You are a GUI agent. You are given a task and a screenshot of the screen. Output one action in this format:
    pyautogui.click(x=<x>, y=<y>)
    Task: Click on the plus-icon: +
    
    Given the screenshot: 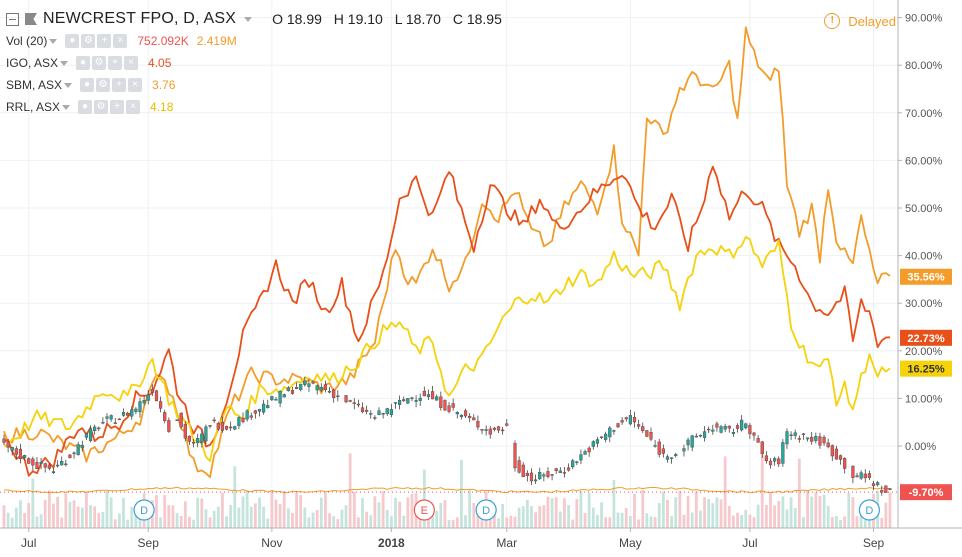 What is the action you would take?
    pyautogui.click(x=117, y=107)
    